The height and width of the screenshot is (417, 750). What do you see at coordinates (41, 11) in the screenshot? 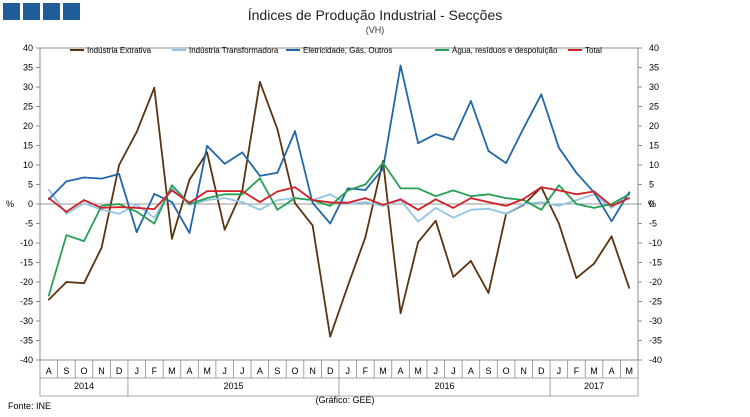
I see `ine-logo` at bounding box center [41, 11].